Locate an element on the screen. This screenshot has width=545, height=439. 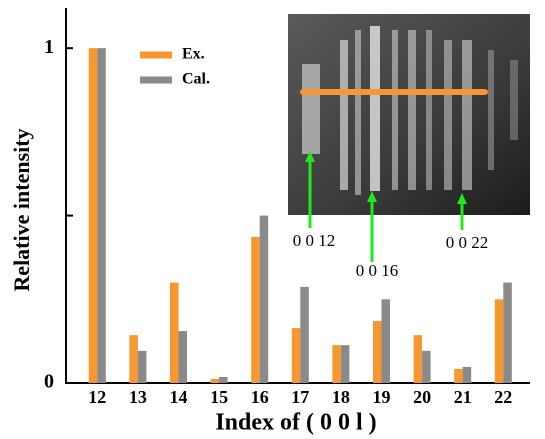
x-tick-label: 18 is located at coordinates (341, 397).